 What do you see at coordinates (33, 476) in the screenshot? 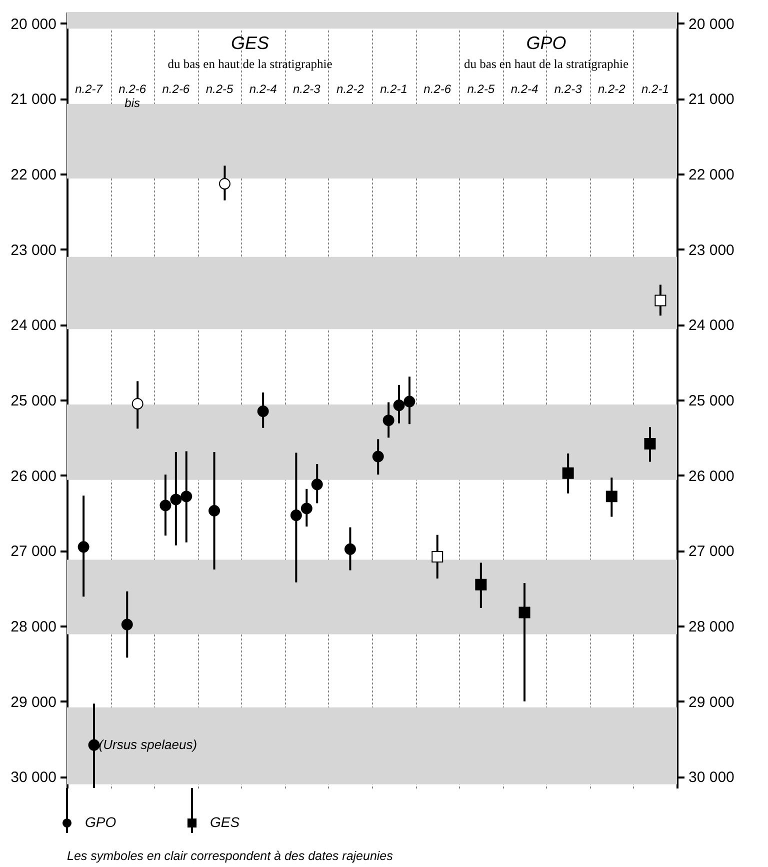
I see `y-tick-label: 26 000` at bounding box center [33, 476].